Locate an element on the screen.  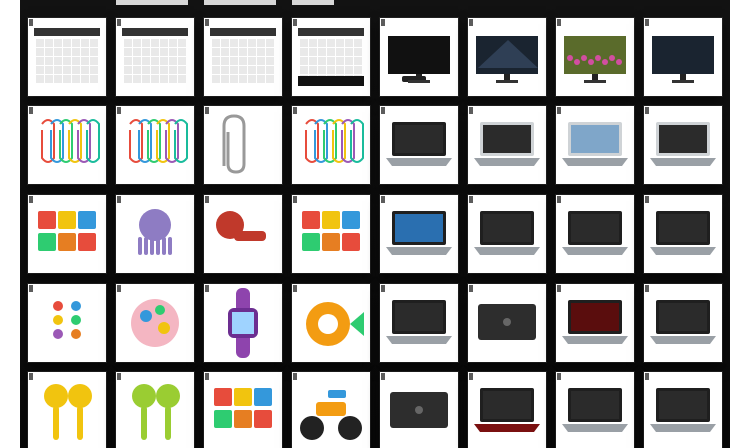
paperclip-jar-icon is located at coordinates (67, 145).